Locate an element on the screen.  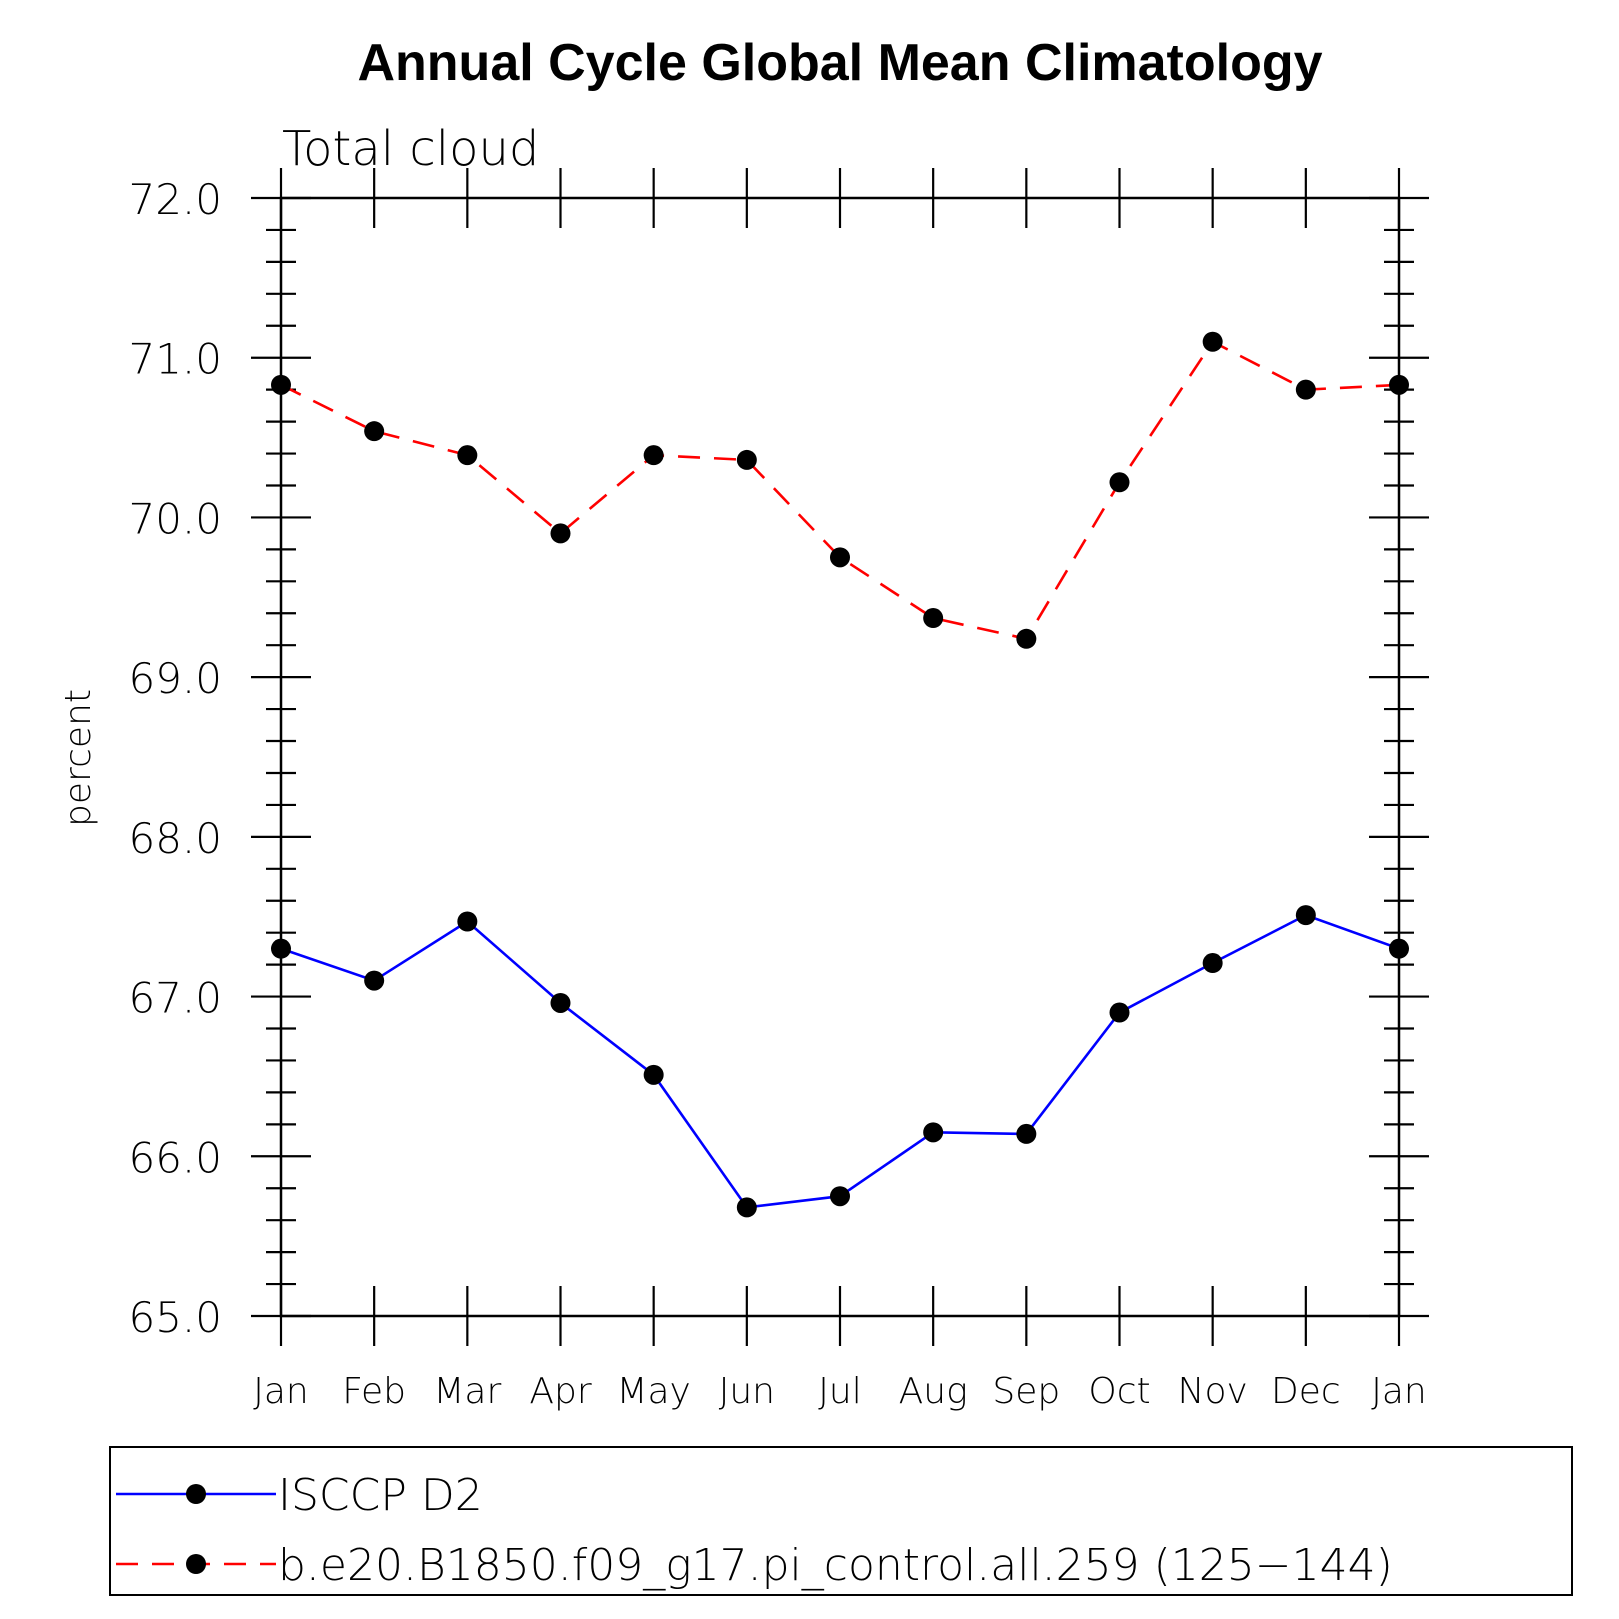
y-tick-label: 67.0 is located at coordinates (175, 998).